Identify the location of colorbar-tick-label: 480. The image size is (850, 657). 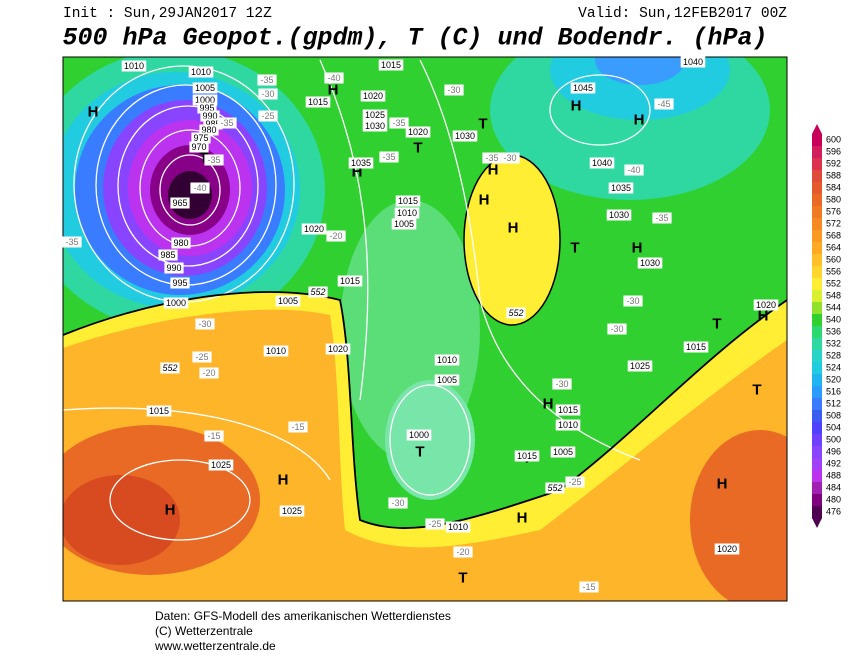
(833, 499).